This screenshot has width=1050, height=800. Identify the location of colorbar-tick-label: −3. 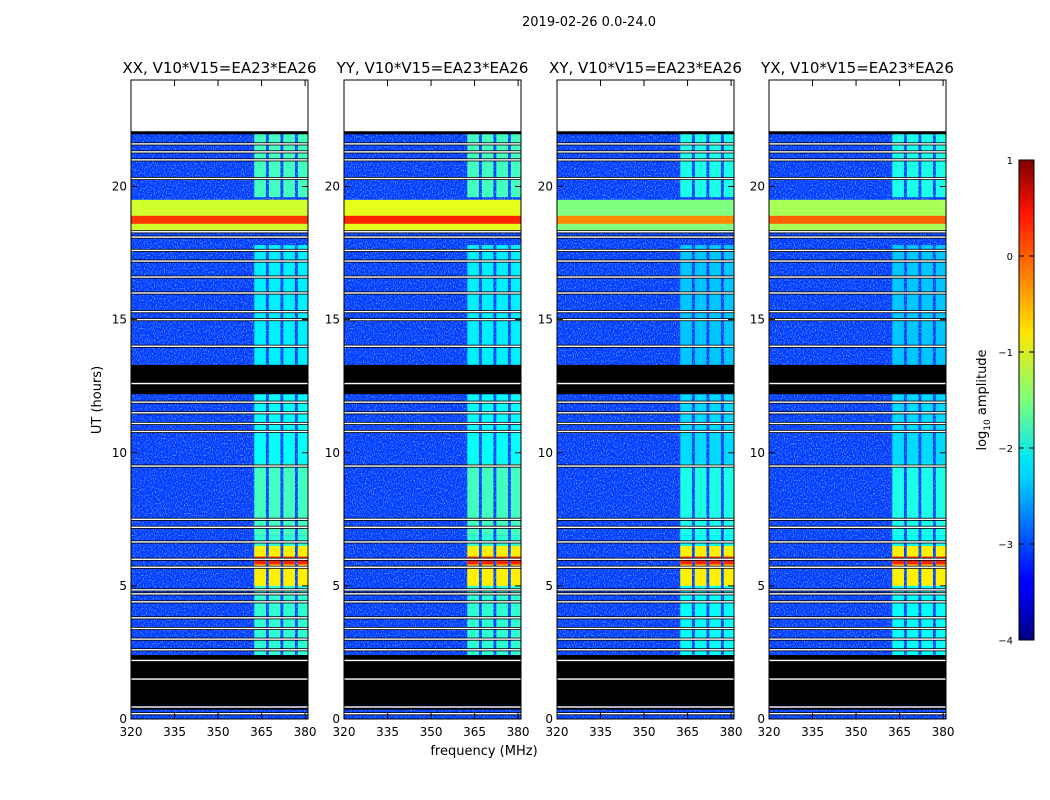
(1005, 545).